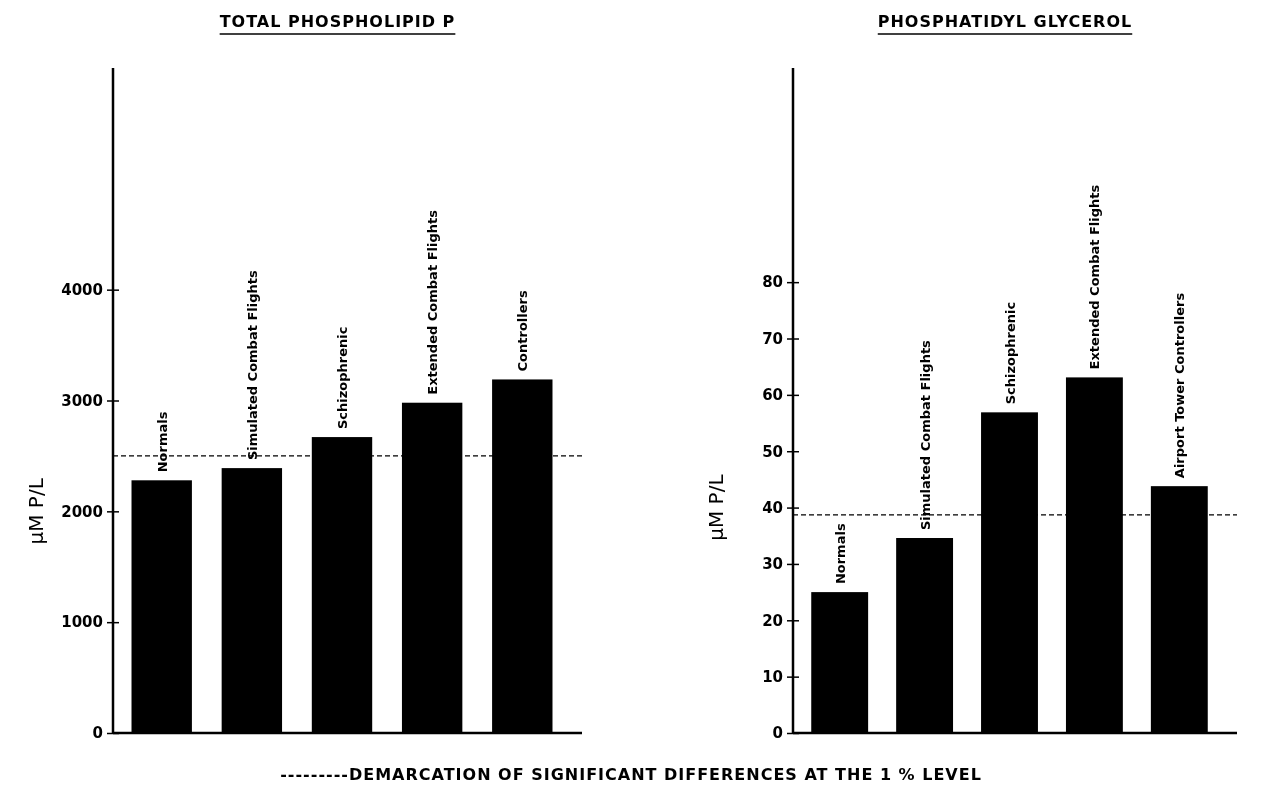 Image resolution: width=1263 pixels, height=795 pixels. Describe the element at coordinates (82, 622) in the screenshot. I see `y-tick-label: 1000` at that location.